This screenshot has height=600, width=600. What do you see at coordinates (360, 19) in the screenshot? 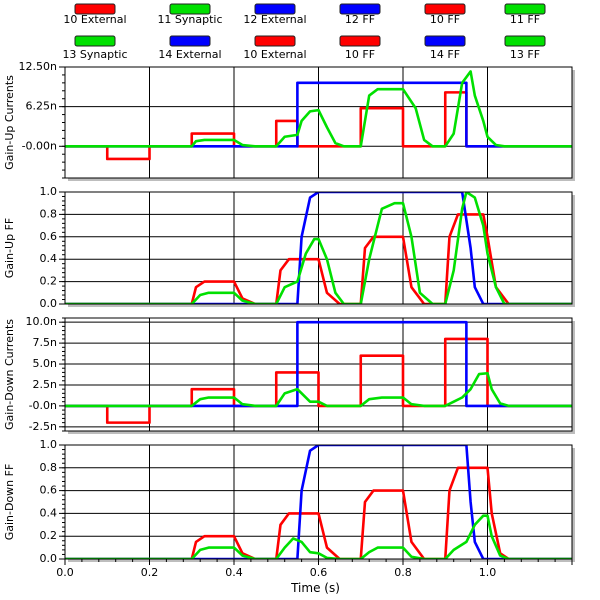
I see `legend-label: 12 FF` at bounding box center [360, 19].